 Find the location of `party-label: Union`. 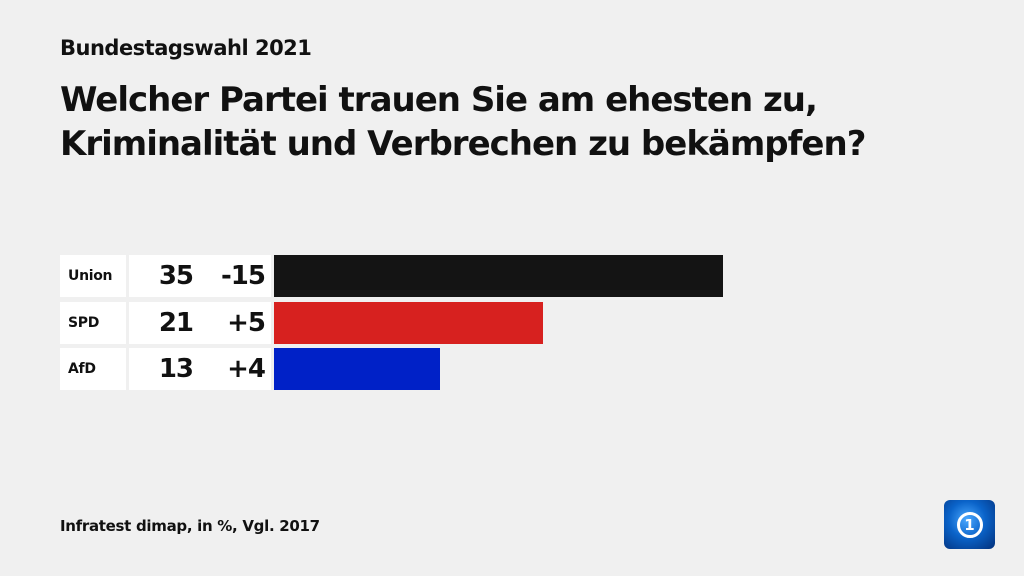

party-label: Union is located at coordinates (93, 276).